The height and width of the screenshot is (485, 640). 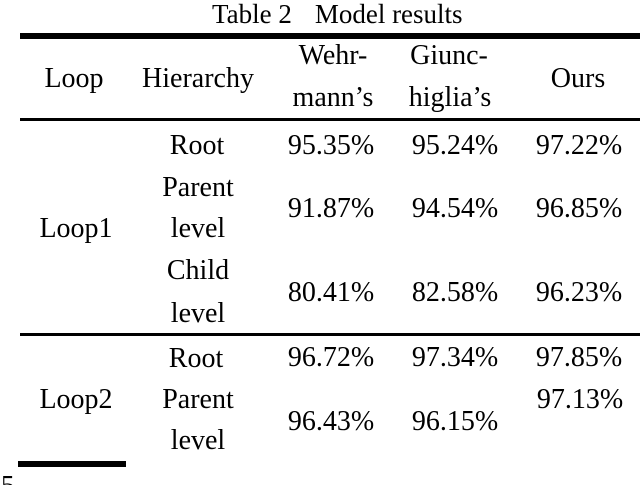 I want to click on page-number: 5, so click(x=8, y=477).